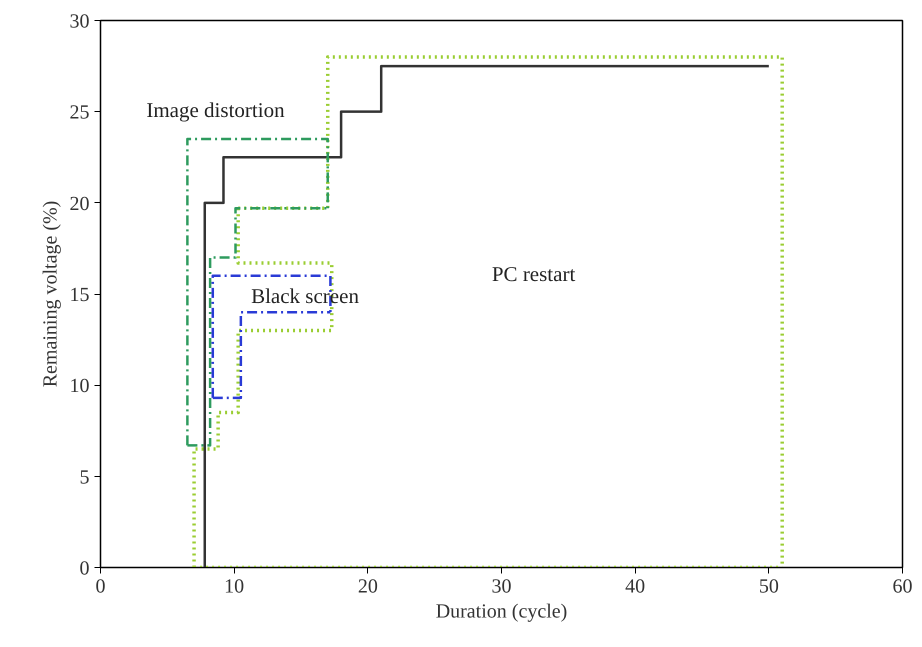 This screenshot has height=647, width=922. I want to click on x-tick-label: 10, so click(234, 587).